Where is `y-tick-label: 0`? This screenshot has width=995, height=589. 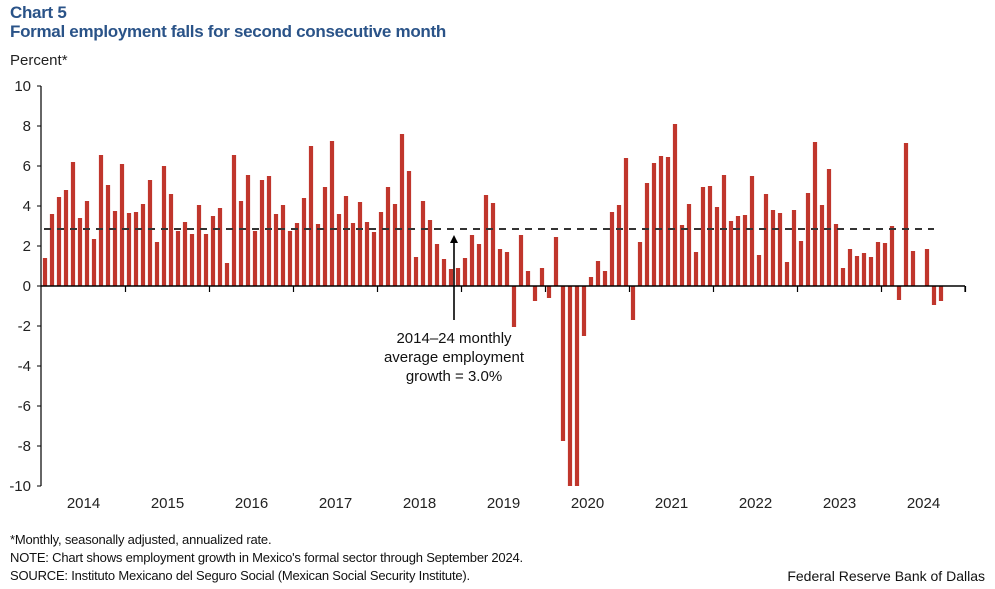 y-tick-label: 0 is located at coordinates (27, 286).